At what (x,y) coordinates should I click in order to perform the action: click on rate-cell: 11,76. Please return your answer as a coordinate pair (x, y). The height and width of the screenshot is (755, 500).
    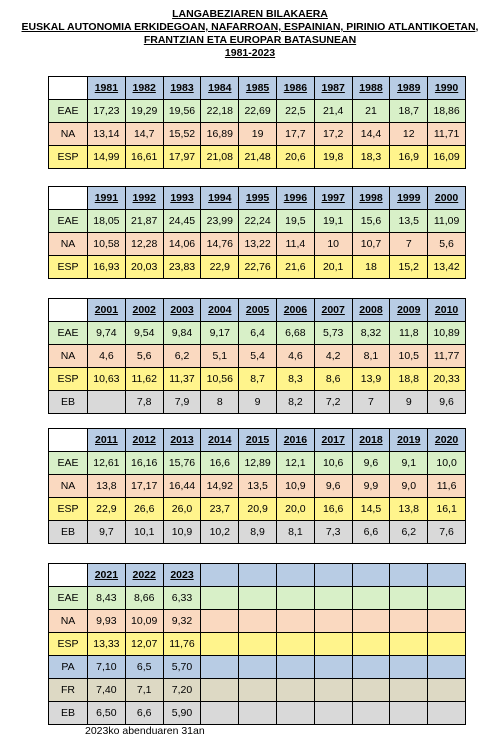
    Looking at the image, I should click on (182, 644).